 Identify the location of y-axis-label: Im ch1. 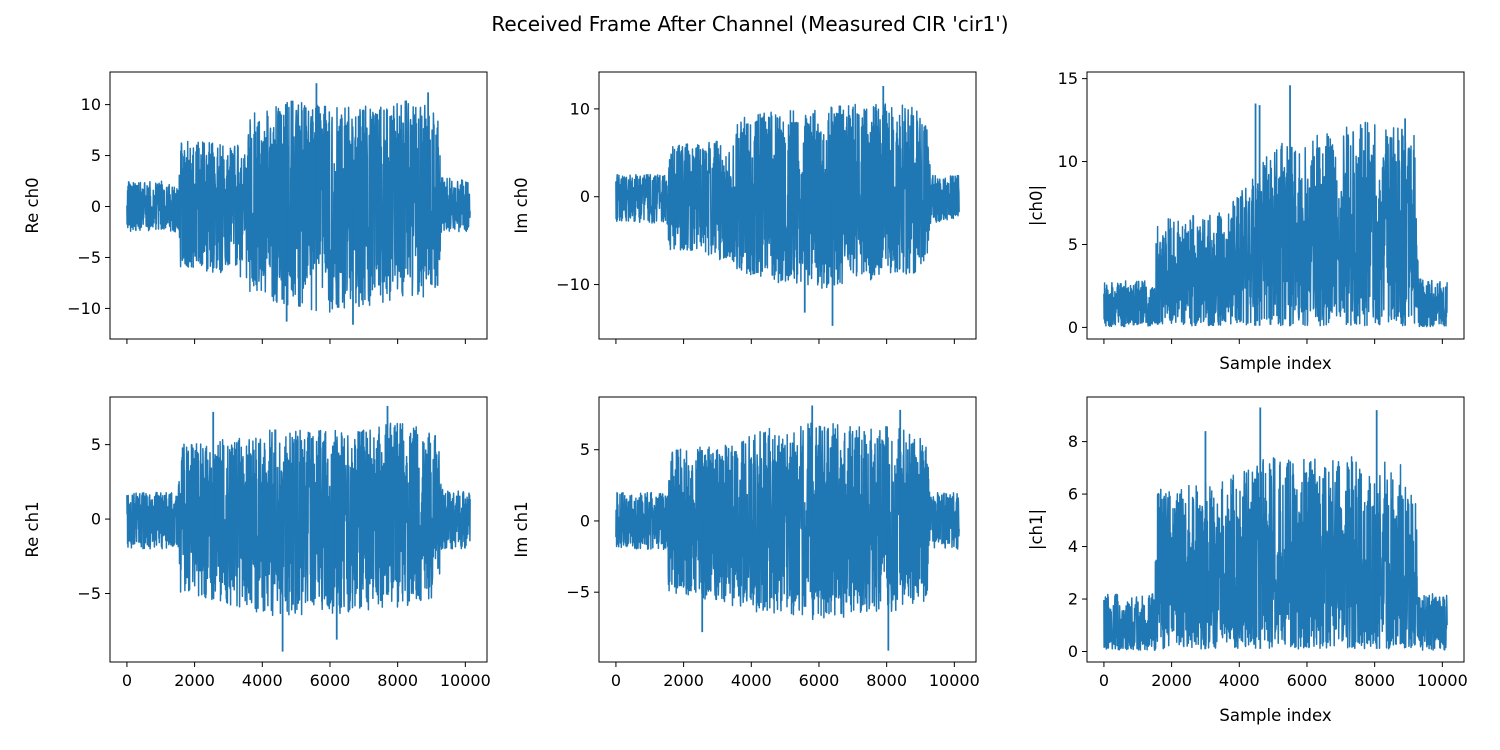
(521, 529).